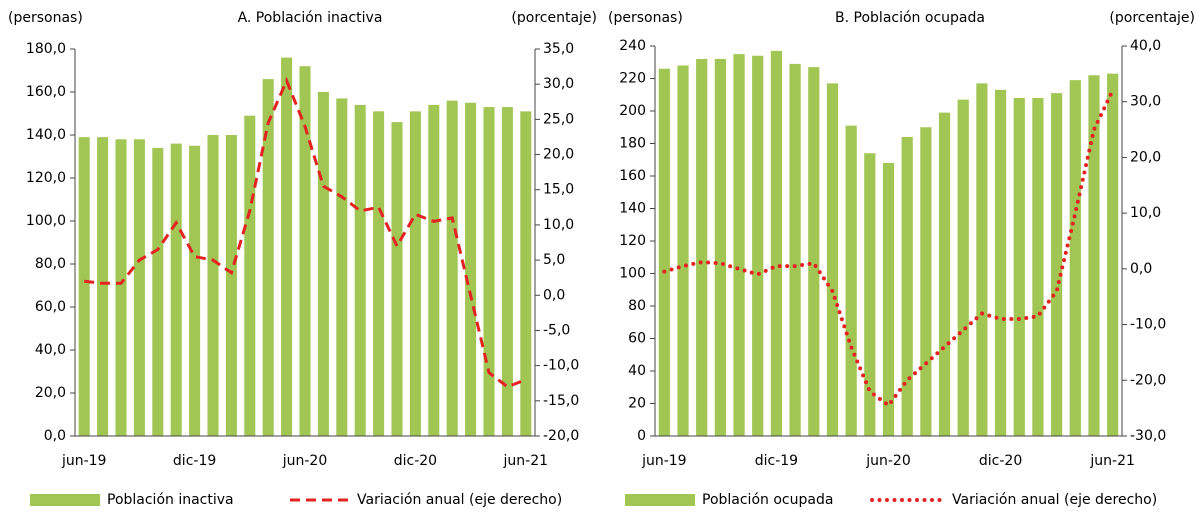 Image resolution: width=1199 pixels, height=518 pixels. I want to click on legend-swatch, so click(660, 500).